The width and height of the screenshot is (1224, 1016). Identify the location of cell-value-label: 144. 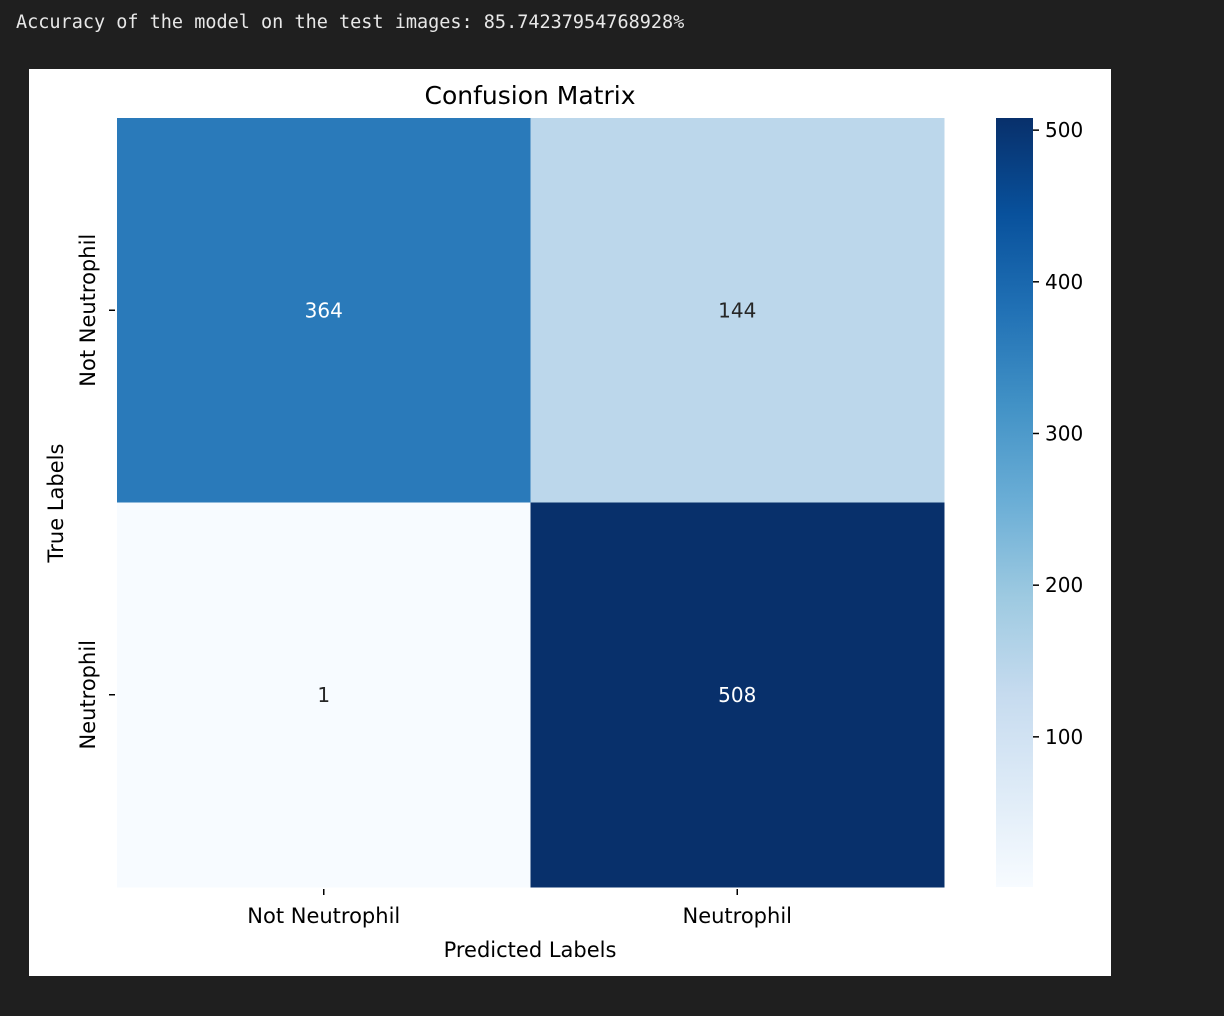
(737, 310).